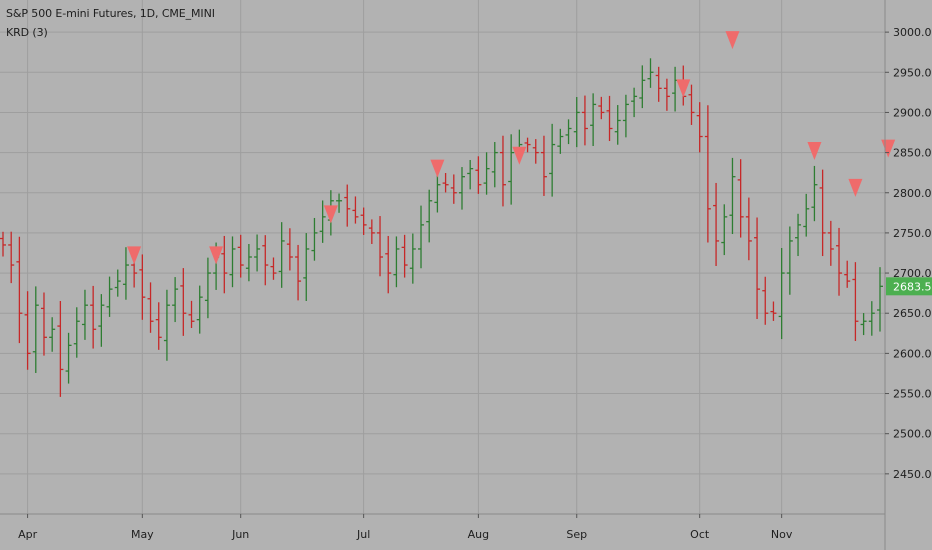  Describe the element at coordinates (576, 534) in the screenshot. I see `x-tick-label: Sep` at that location.